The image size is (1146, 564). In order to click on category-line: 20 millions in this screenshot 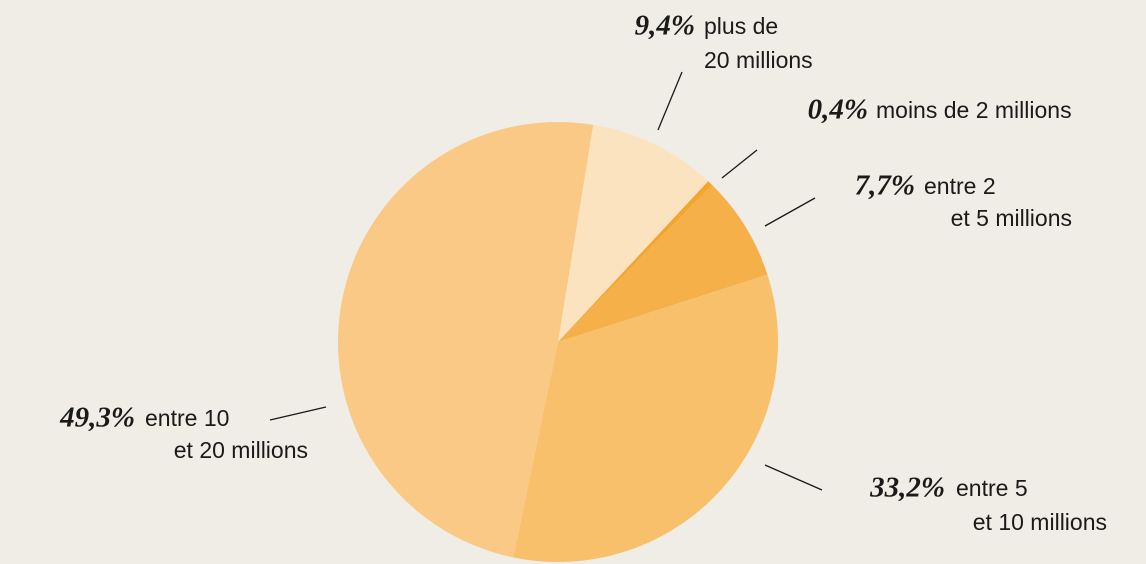, I will do `click(758, 60)`.